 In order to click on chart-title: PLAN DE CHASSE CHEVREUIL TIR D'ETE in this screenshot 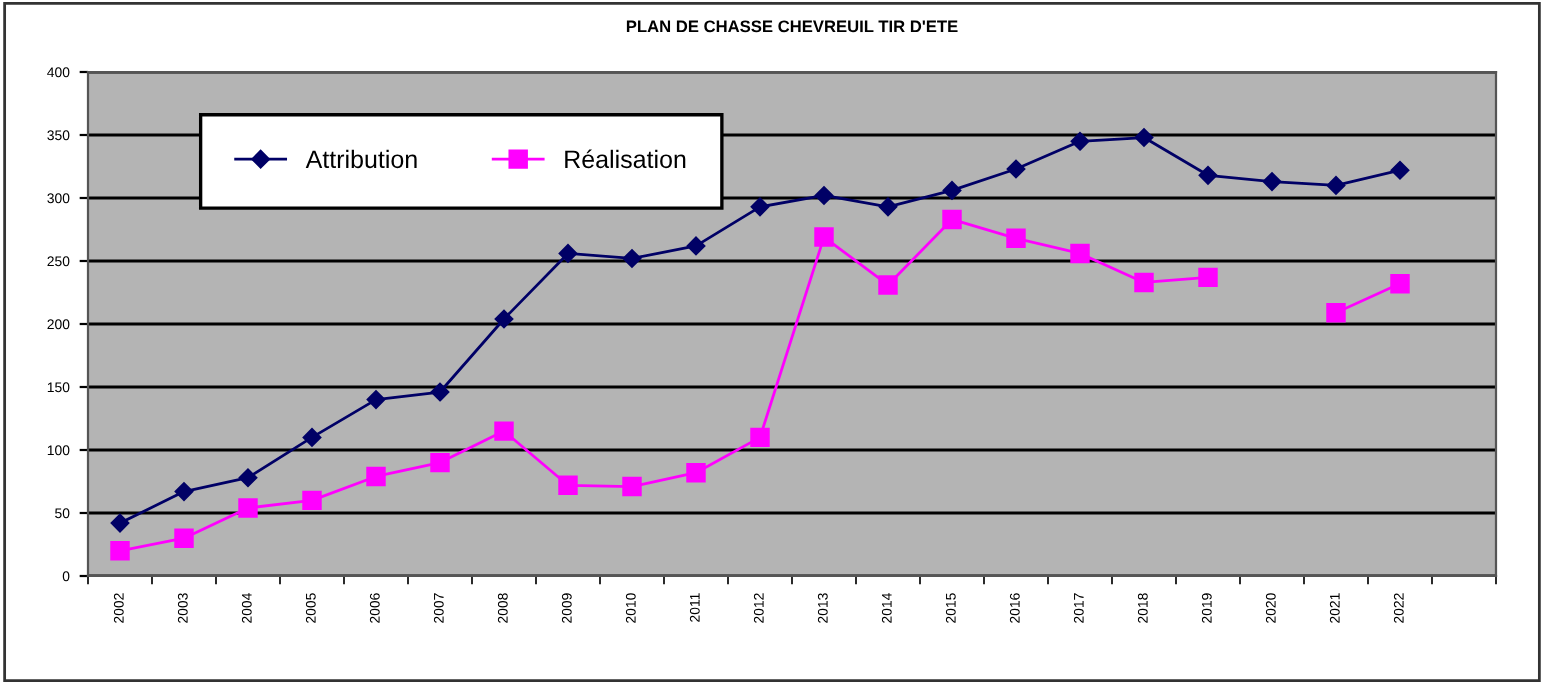, I will do `click(792, 26)`.